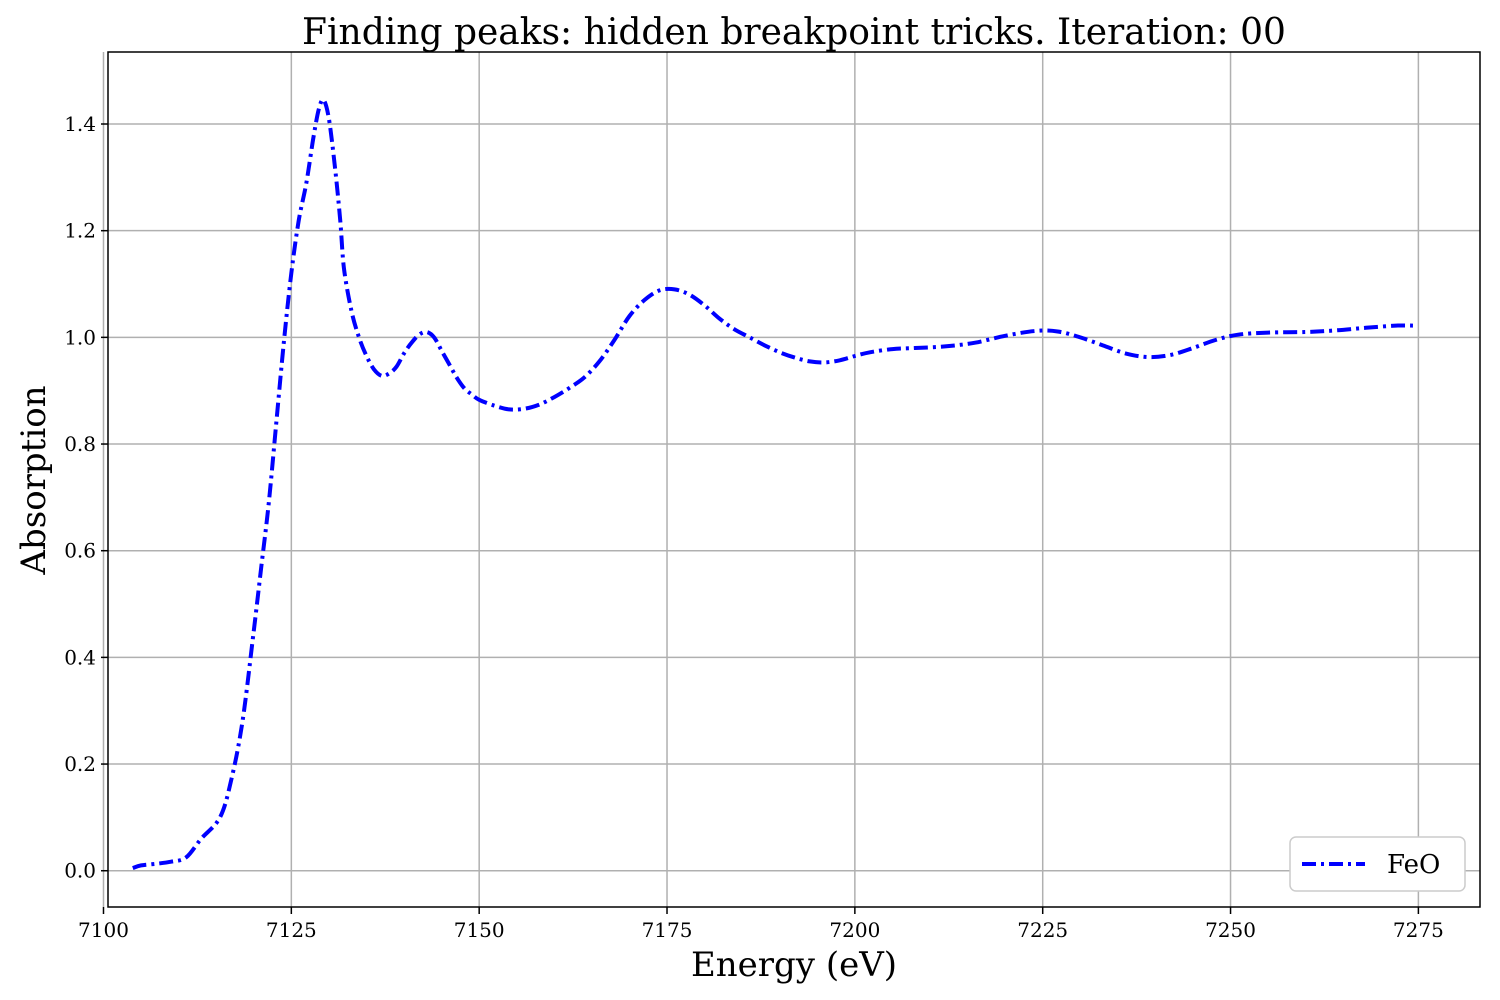  Describe the element at coordinates (291, 930) in the screenshot. I see `x-tick-label: 7125` at that location.